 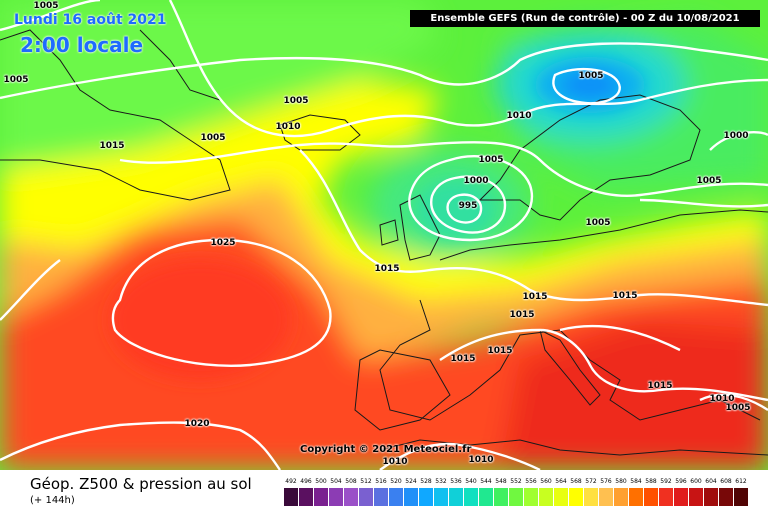 What do you see at coordinates (306, 481) in the screenshot?
I see `scale-tick-label: 496` at bounding box center [306, 481].